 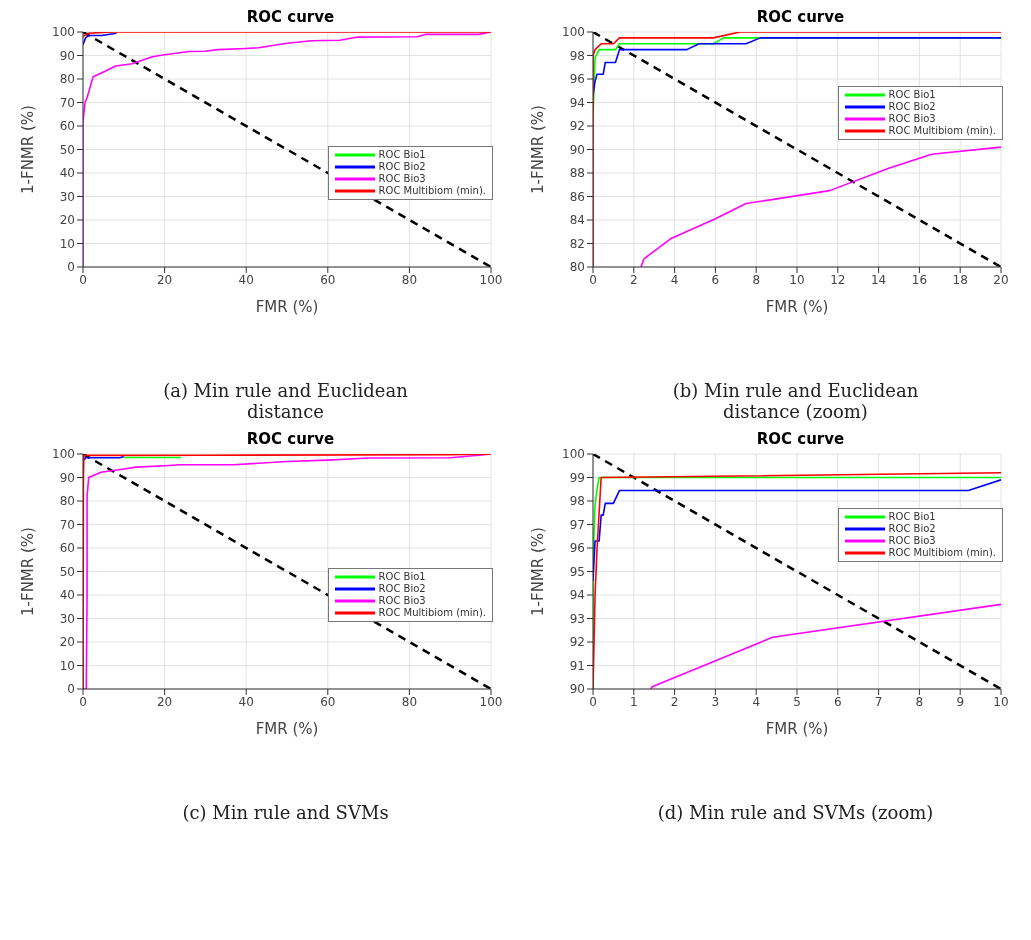 I want to click on x-tick-label: 16, so click(x=919, y=279).